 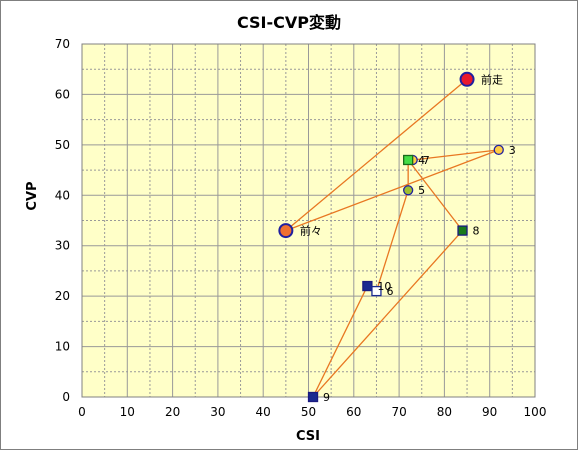 What do you see at coordinates (62, 44) in the screenshot?
I see `y-tick-label: 70` at bounding box center [62, 44].